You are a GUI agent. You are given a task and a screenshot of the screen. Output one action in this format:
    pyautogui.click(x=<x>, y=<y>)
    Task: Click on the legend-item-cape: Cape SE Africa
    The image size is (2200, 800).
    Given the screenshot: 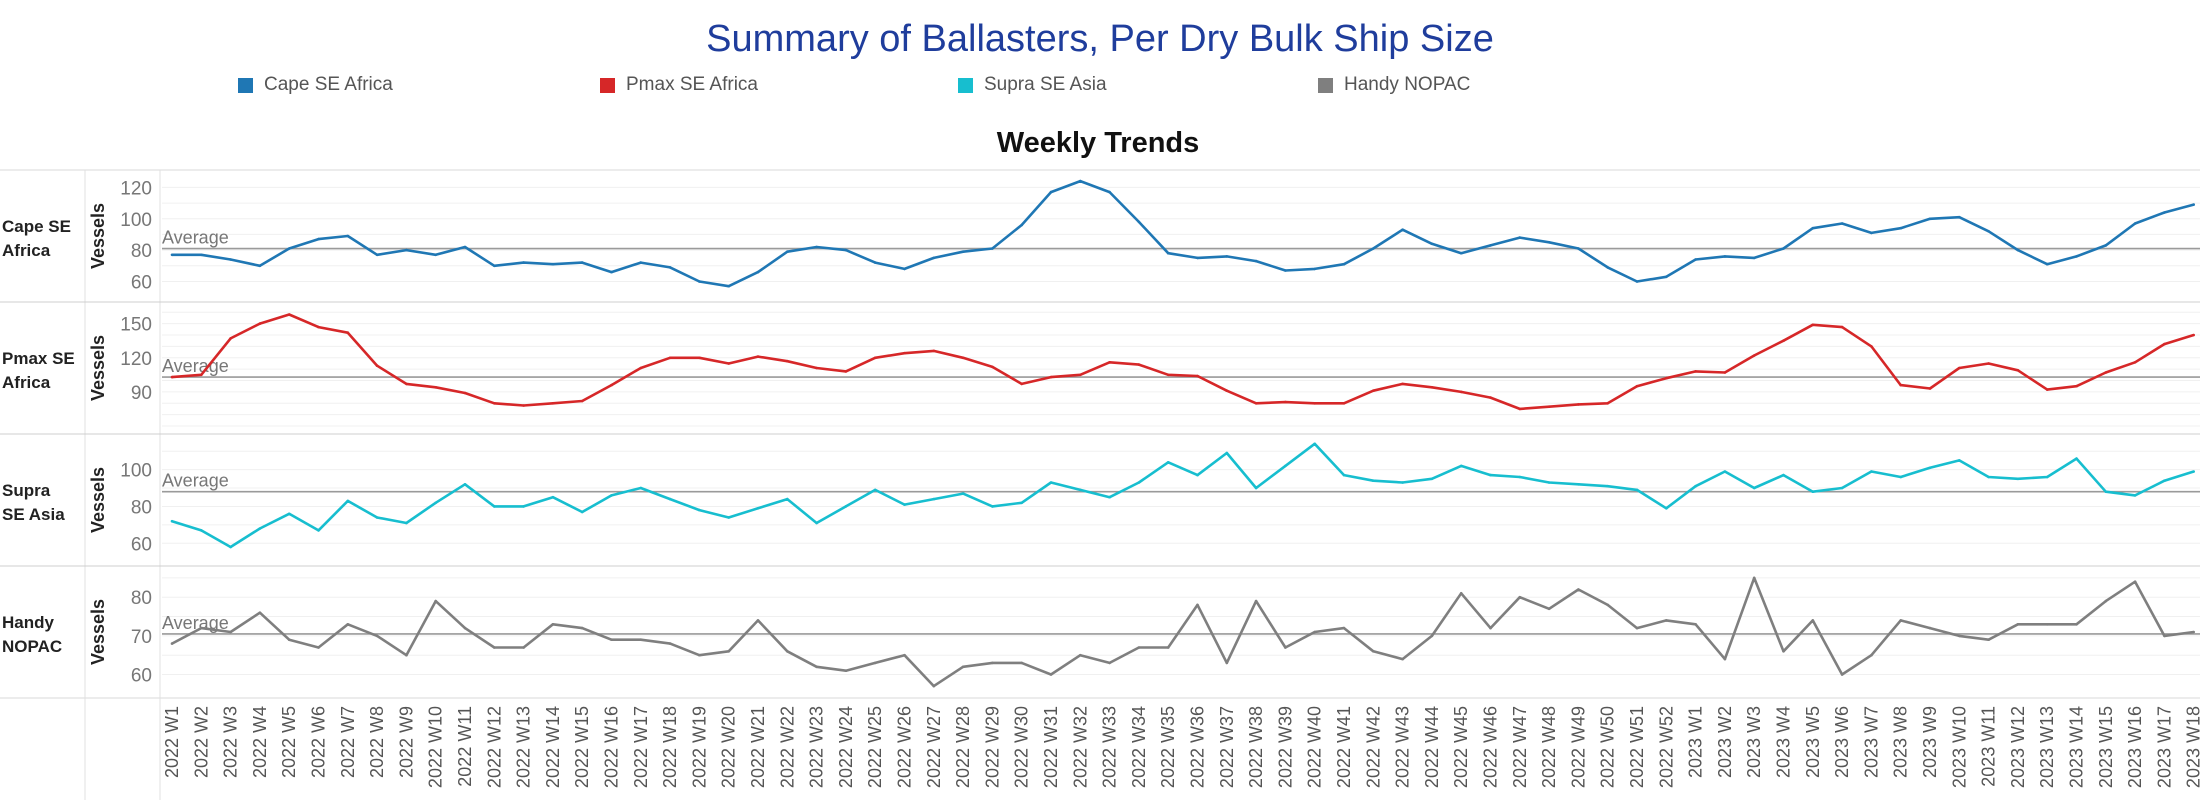 What is the action you would take?
    pyautogui.click(x=315, y=85)
    